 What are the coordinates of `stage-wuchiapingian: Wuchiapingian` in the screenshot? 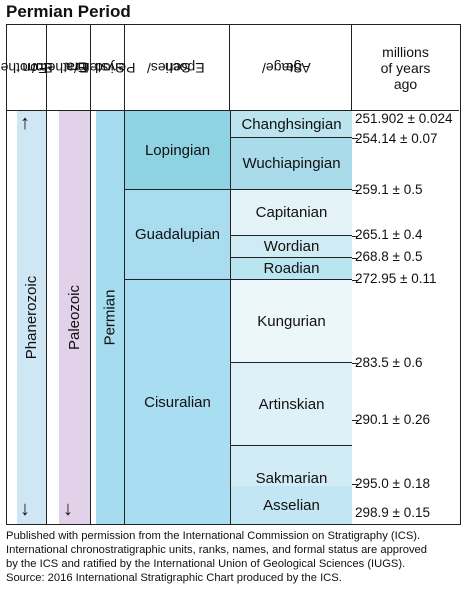 It's located at (291, 164).